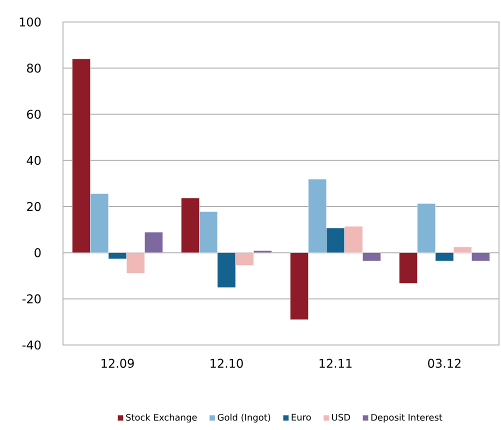 The image size is (501, 430). I want to click on y-tick-label: 60, so click(34, 114).